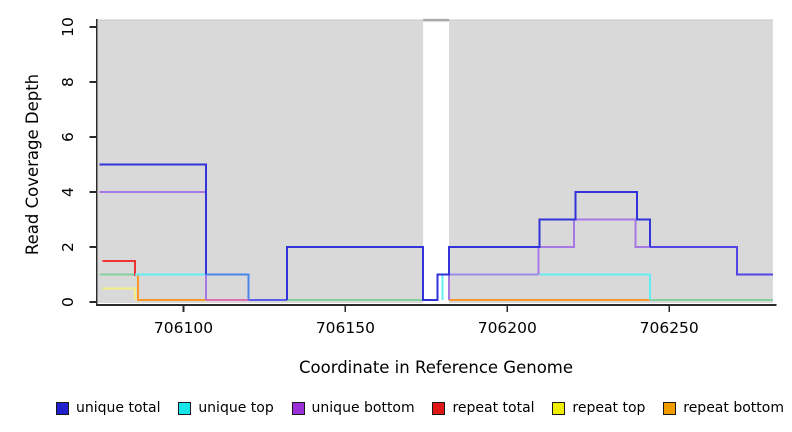  I want to click on legend-label-unique-bottom: unique bottom, so click(363, 408).